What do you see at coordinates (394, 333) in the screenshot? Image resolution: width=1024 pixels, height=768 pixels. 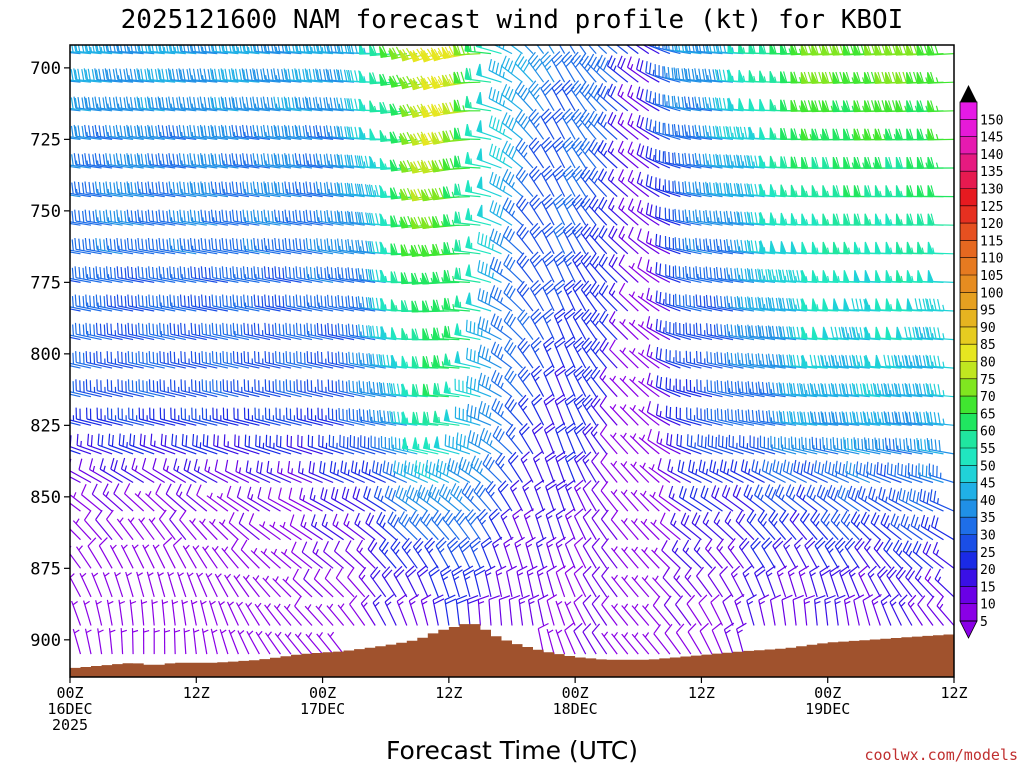 I see `barb-flag` at bounding box center [394, 333].